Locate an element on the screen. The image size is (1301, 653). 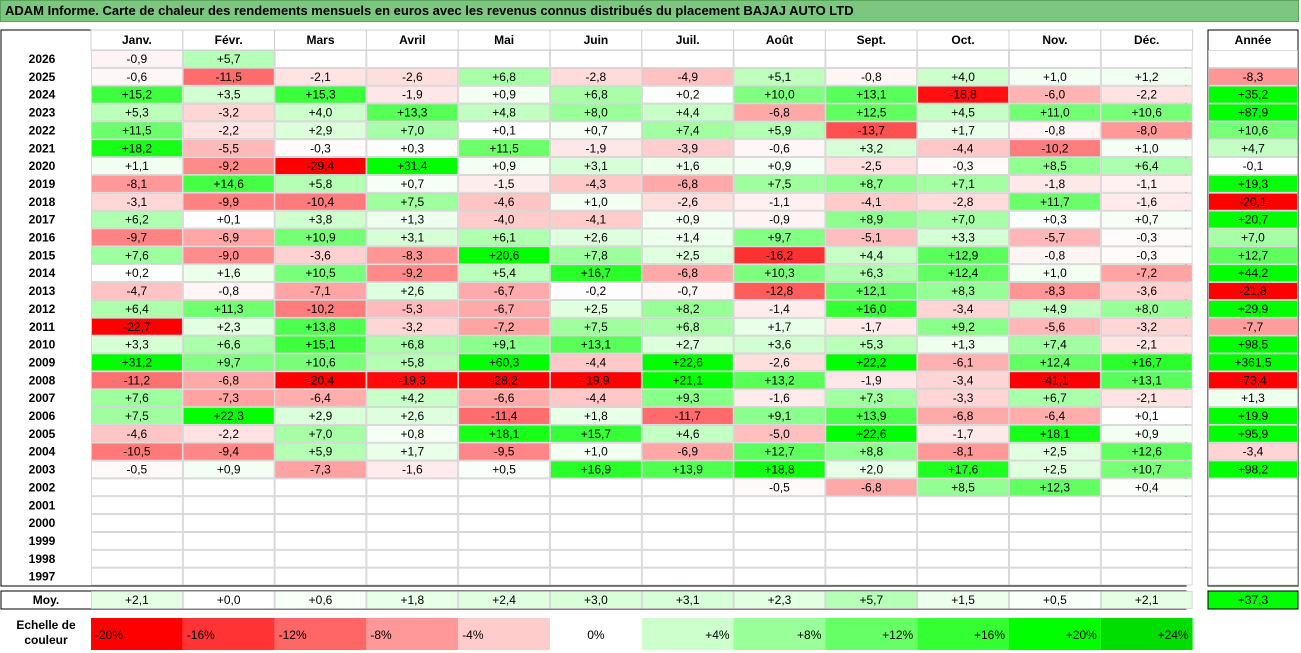
cell-value: +5,9 is located at coordinates (780, 130).